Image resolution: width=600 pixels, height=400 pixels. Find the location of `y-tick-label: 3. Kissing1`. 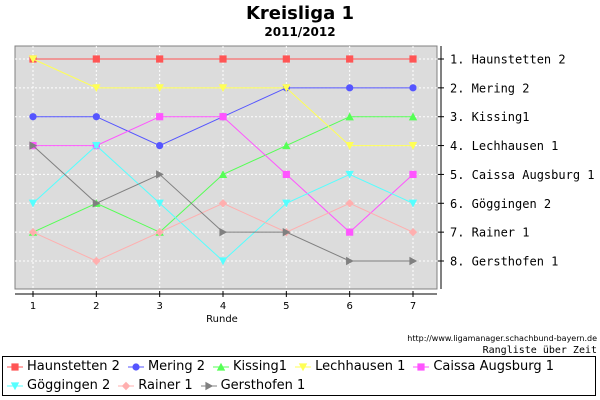

y-tick-label: 3. Kissing1 is located at coordinates (489, 117).